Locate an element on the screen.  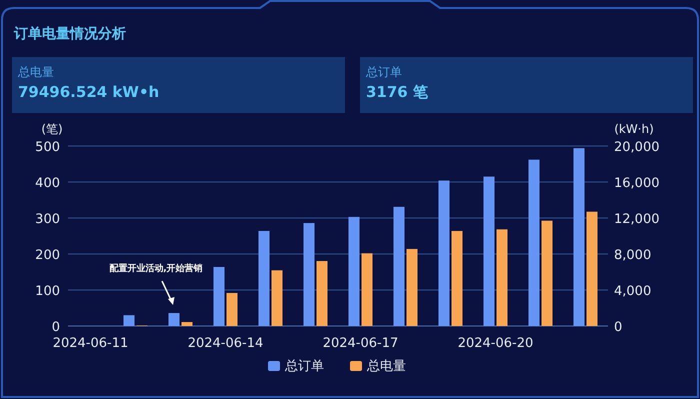
text: 79496.524 kW•h is located at coordinates (89, 92).